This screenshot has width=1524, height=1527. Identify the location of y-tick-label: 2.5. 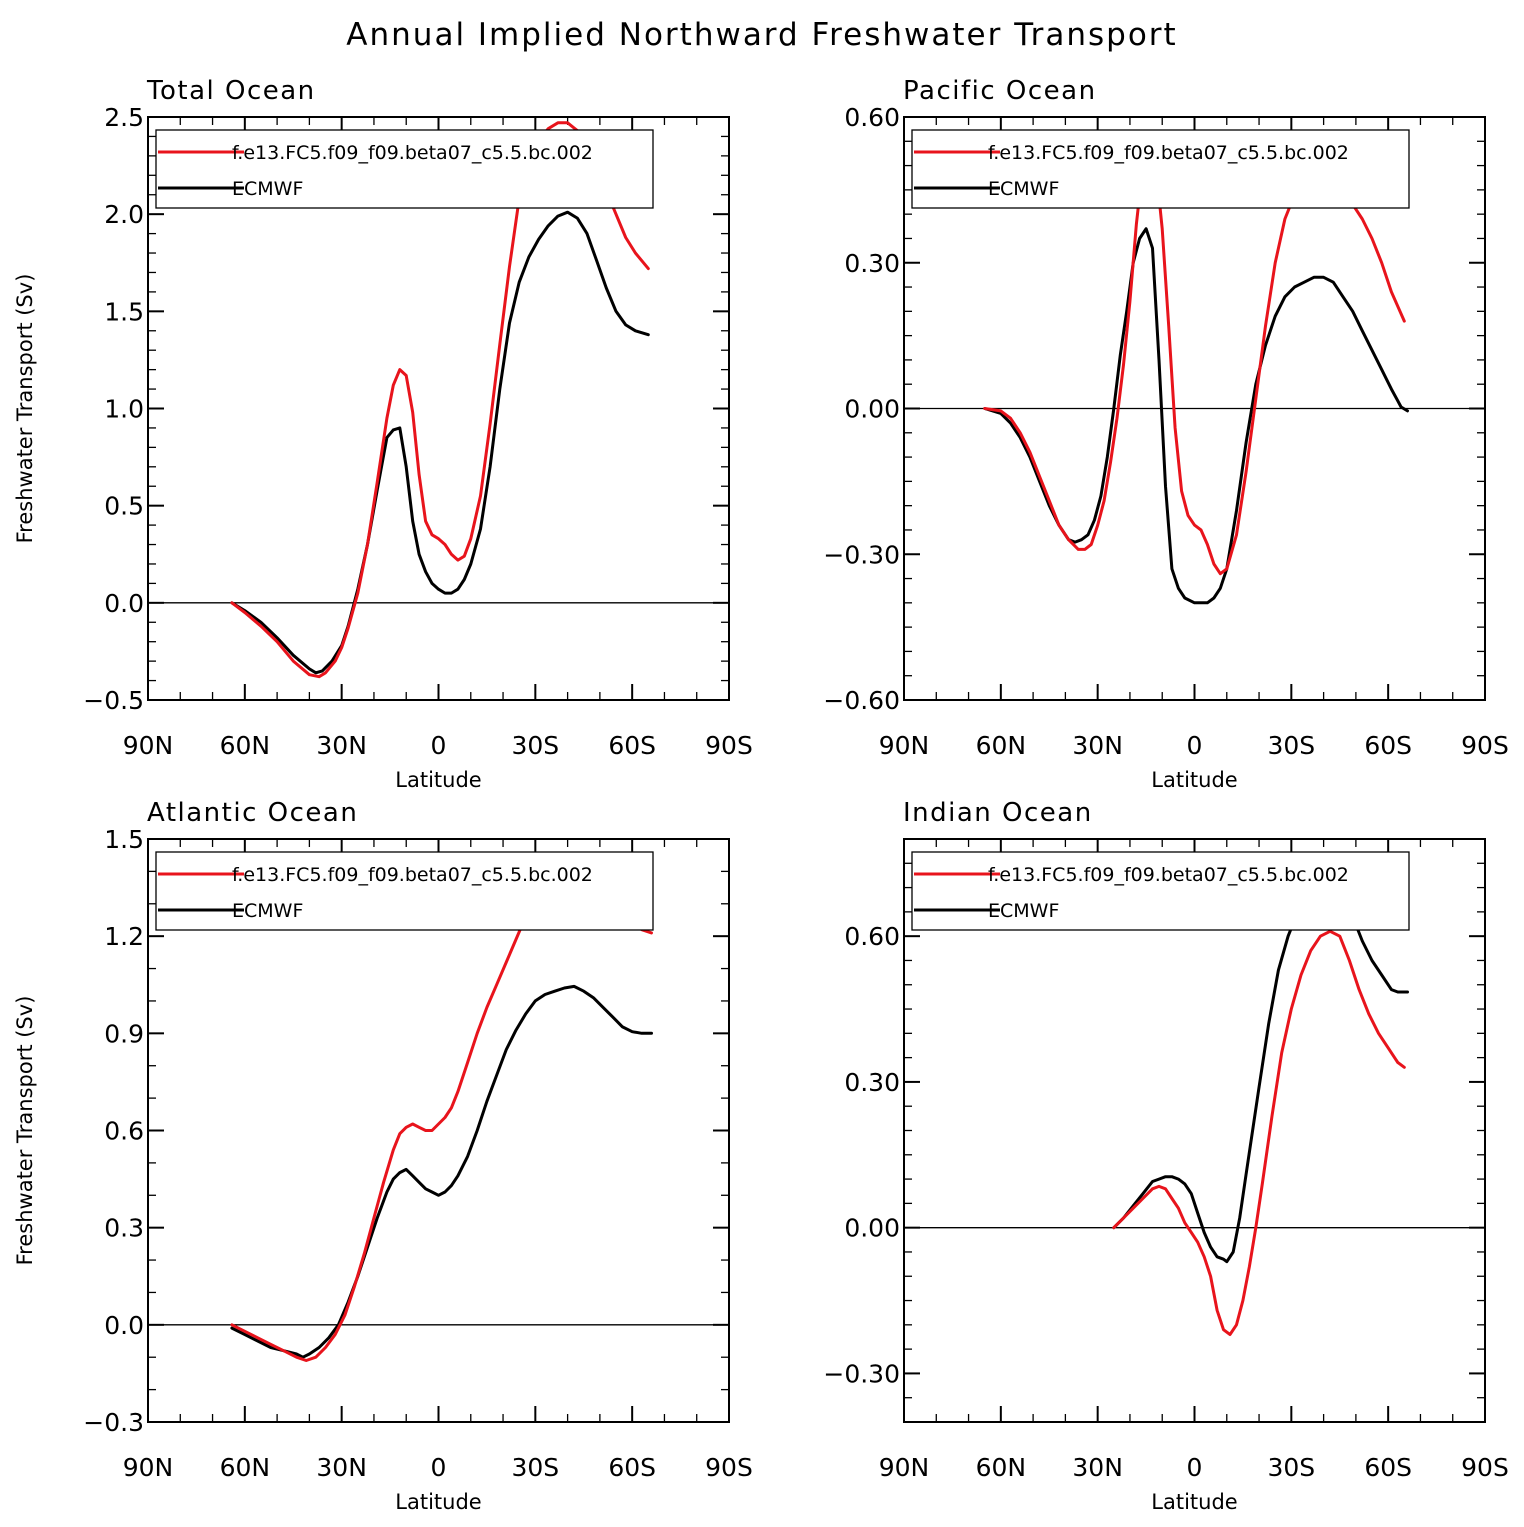
(124, 117).